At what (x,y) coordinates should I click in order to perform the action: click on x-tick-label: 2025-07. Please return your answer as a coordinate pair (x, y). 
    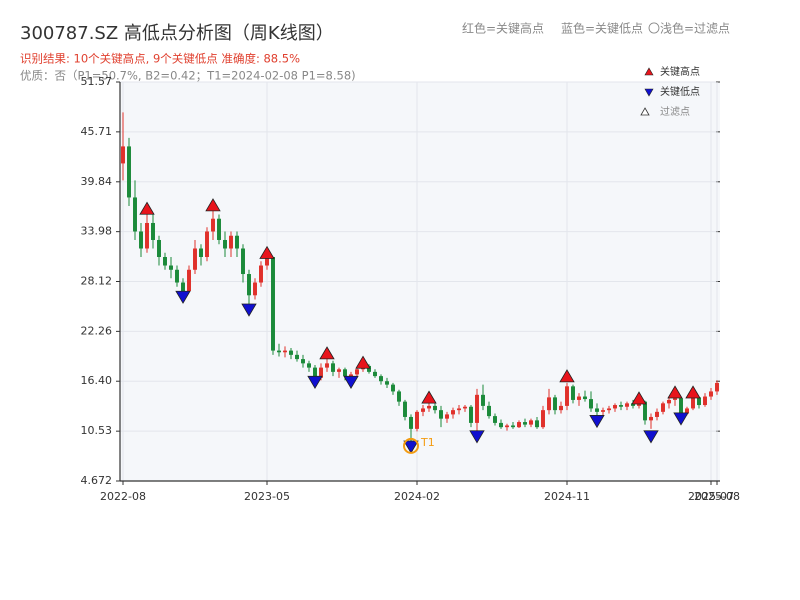
    Looking at the image, I should click on (711, 496).